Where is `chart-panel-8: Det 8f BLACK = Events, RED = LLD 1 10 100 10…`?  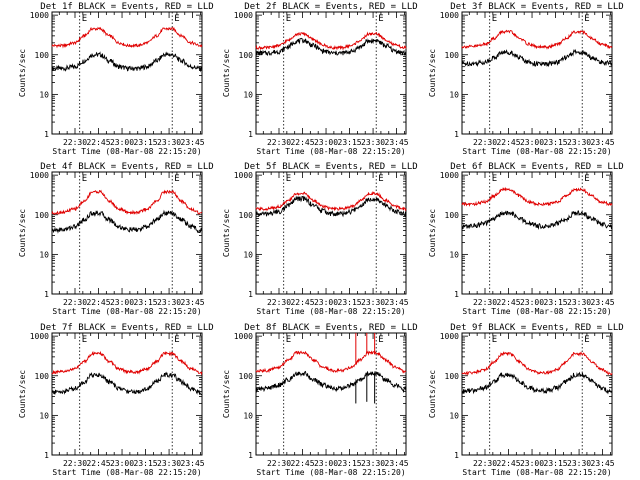 chart-panel-8: Det 8f BLACK = Events, RED = LLD 1 10 100 10… is located at coordinates (320, 400).